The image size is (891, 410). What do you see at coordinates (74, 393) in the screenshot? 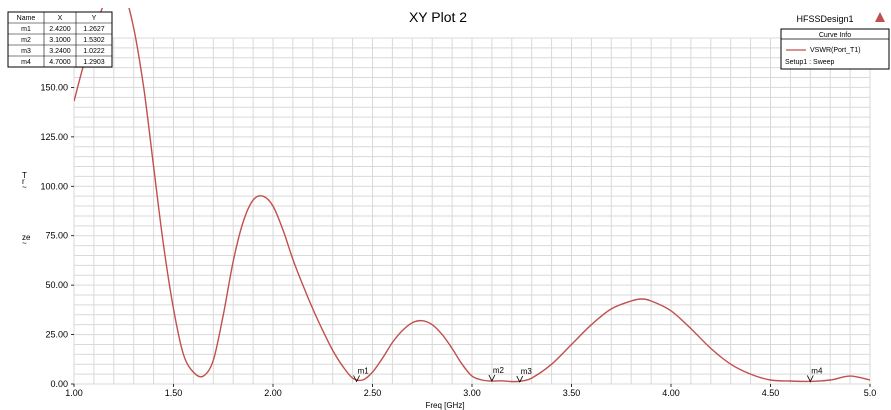
I see `x-tick-label: 1.00` at bounding box center [74, 393].